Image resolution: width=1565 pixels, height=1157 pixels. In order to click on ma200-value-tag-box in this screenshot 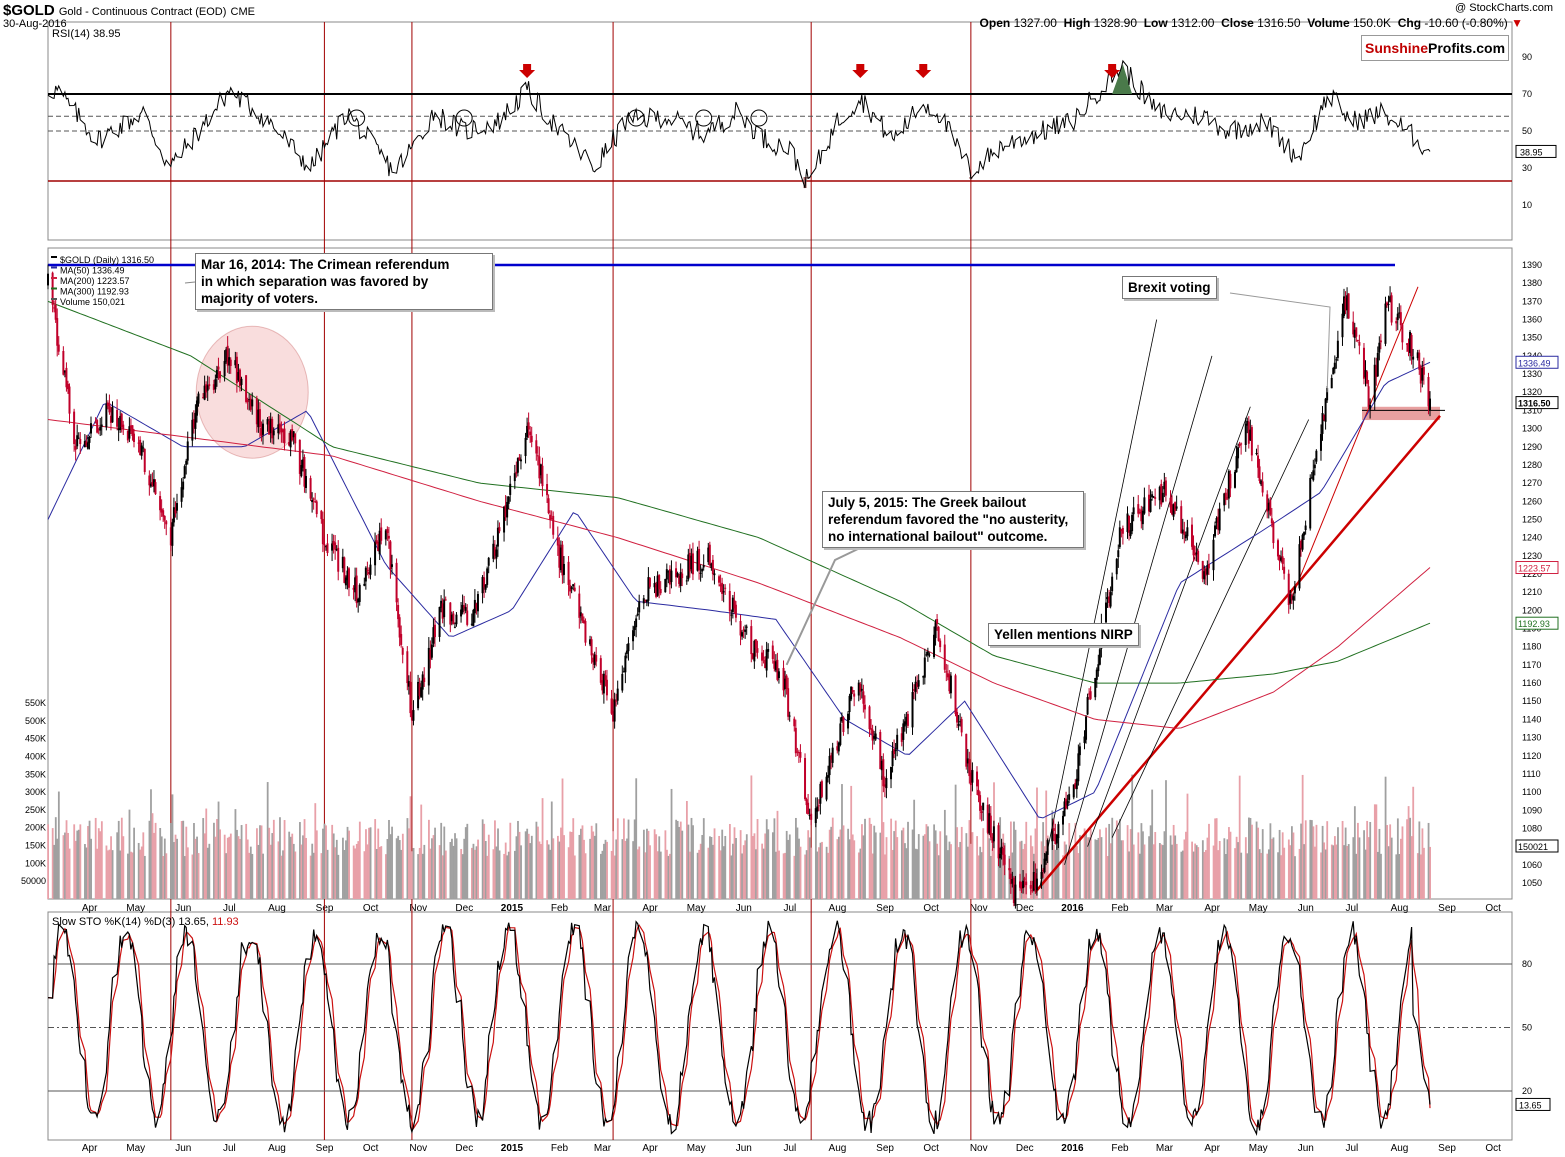, I will do `click(1537, 568)`.